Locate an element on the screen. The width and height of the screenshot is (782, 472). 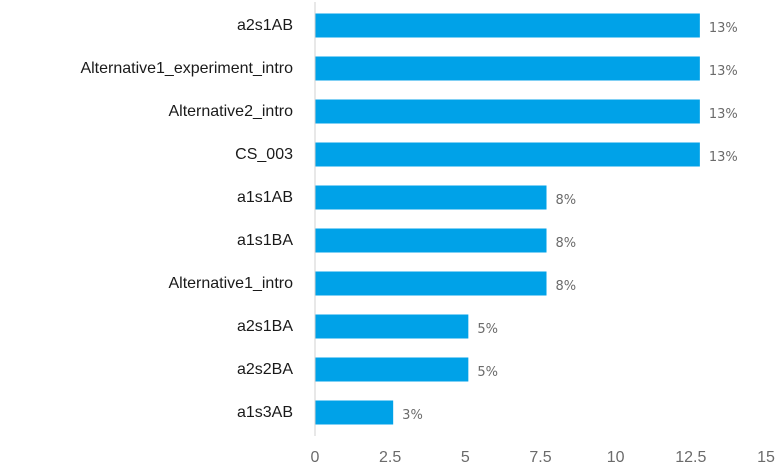
x-tick-label: 7.5 is located at coordinates (540, 457).